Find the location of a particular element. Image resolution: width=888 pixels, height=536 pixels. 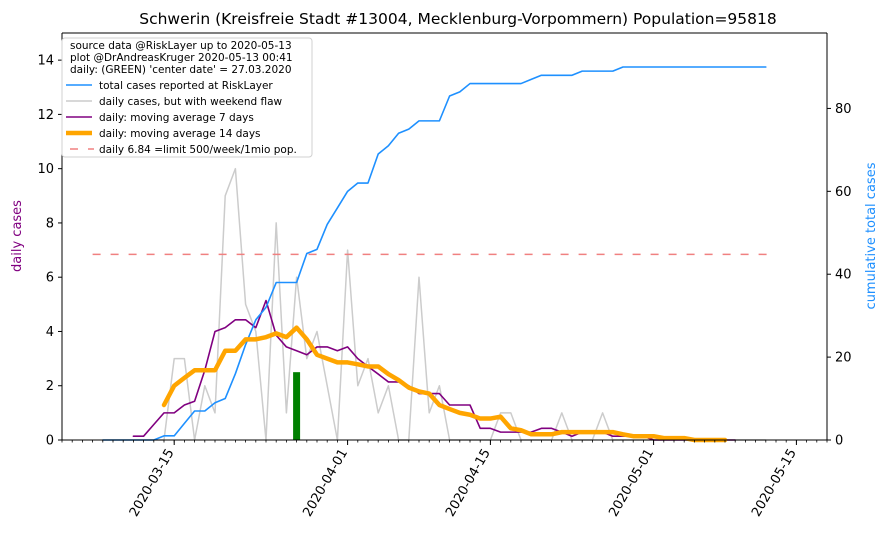

legend-entry-ma7-label: daily: moving average 7 days is located at coordinates (176, 118).